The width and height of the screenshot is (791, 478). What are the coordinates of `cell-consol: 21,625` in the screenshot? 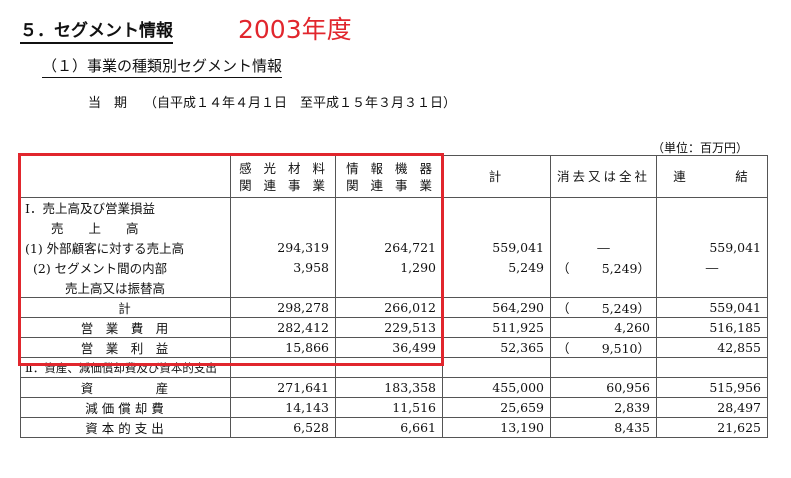 It's located at (712, 427).